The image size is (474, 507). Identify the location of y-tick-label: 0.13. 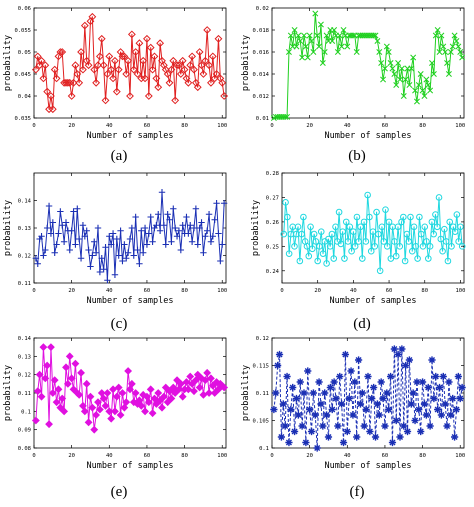
(24, 357).